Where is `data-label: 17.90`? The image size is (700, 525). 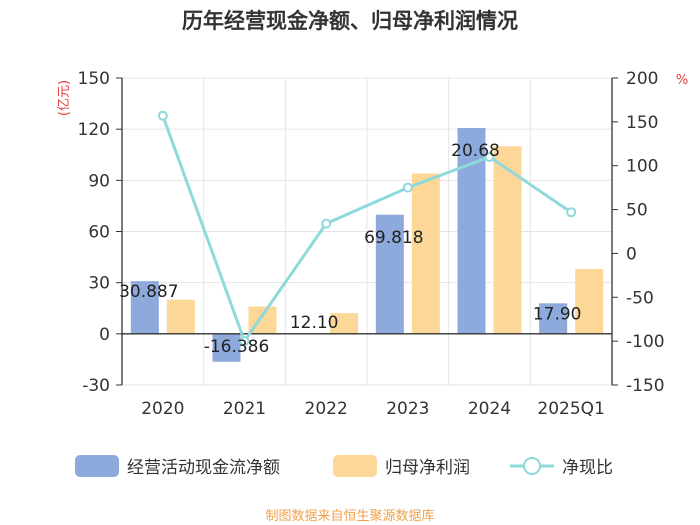 data-label: 17.90 is located at coordinates (557, 314).